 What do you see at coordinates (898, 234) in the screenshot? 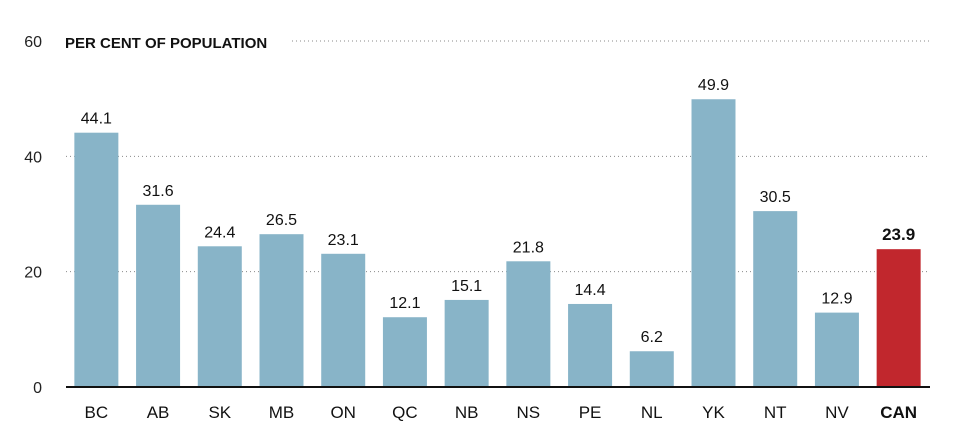
I see `value-label-can: 23.9` at bounding box center [898, 234].